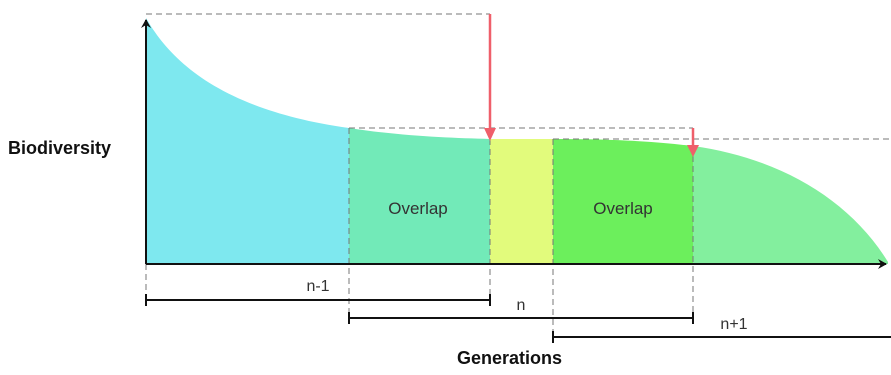 Image resolution: width=891 pixels, height=375 pixels. Describe the element at coordinates (693, 142) in the screenshot. I see `red-arrow-small` at that location.